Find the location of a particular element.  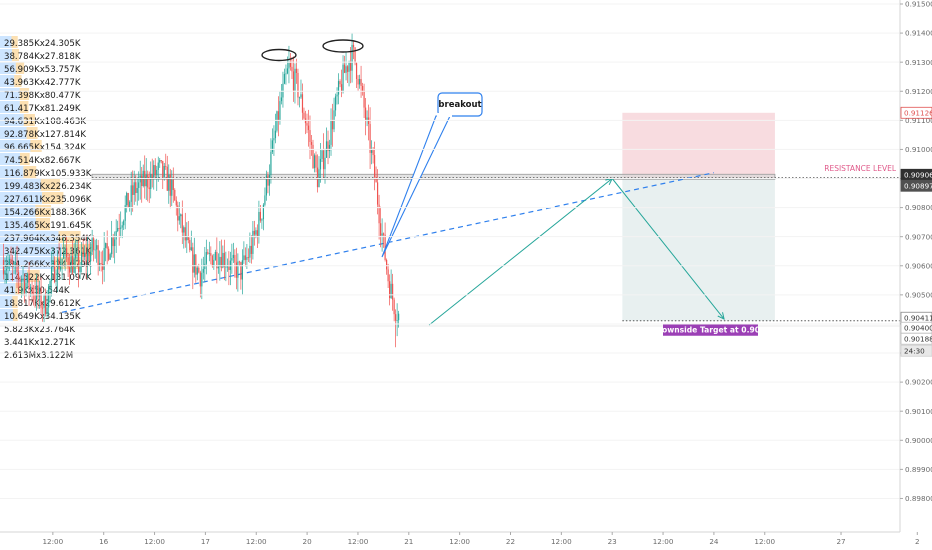

time-tick-label: 21 is located at coordinates (408, 541).